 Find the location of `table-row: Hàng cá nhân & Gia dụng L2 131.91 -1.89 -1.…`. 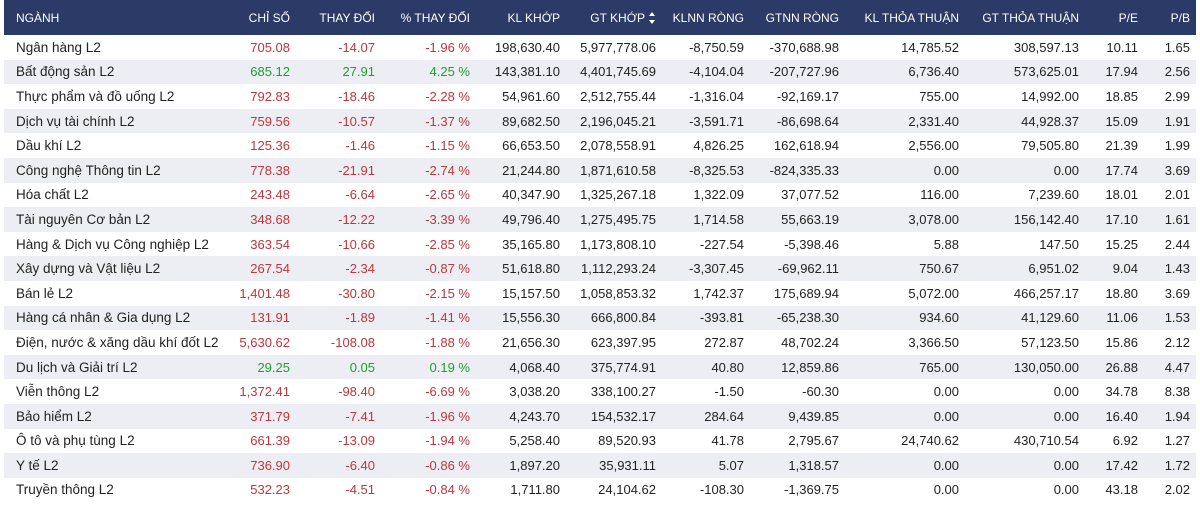

table-row: Hàng cá nhân & Gia dụng L2 131.91 -1.89 -1.… is located at coordinates (600, 318).